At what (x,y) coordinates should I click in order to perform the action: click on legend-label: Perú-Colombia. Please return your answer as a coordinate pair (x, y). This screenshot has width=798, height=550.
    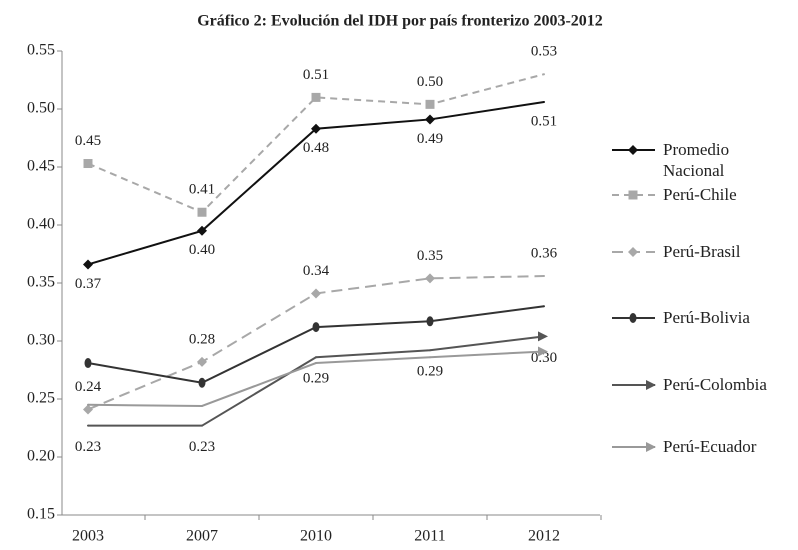
    Looking at the image, I should click on (715, 384).